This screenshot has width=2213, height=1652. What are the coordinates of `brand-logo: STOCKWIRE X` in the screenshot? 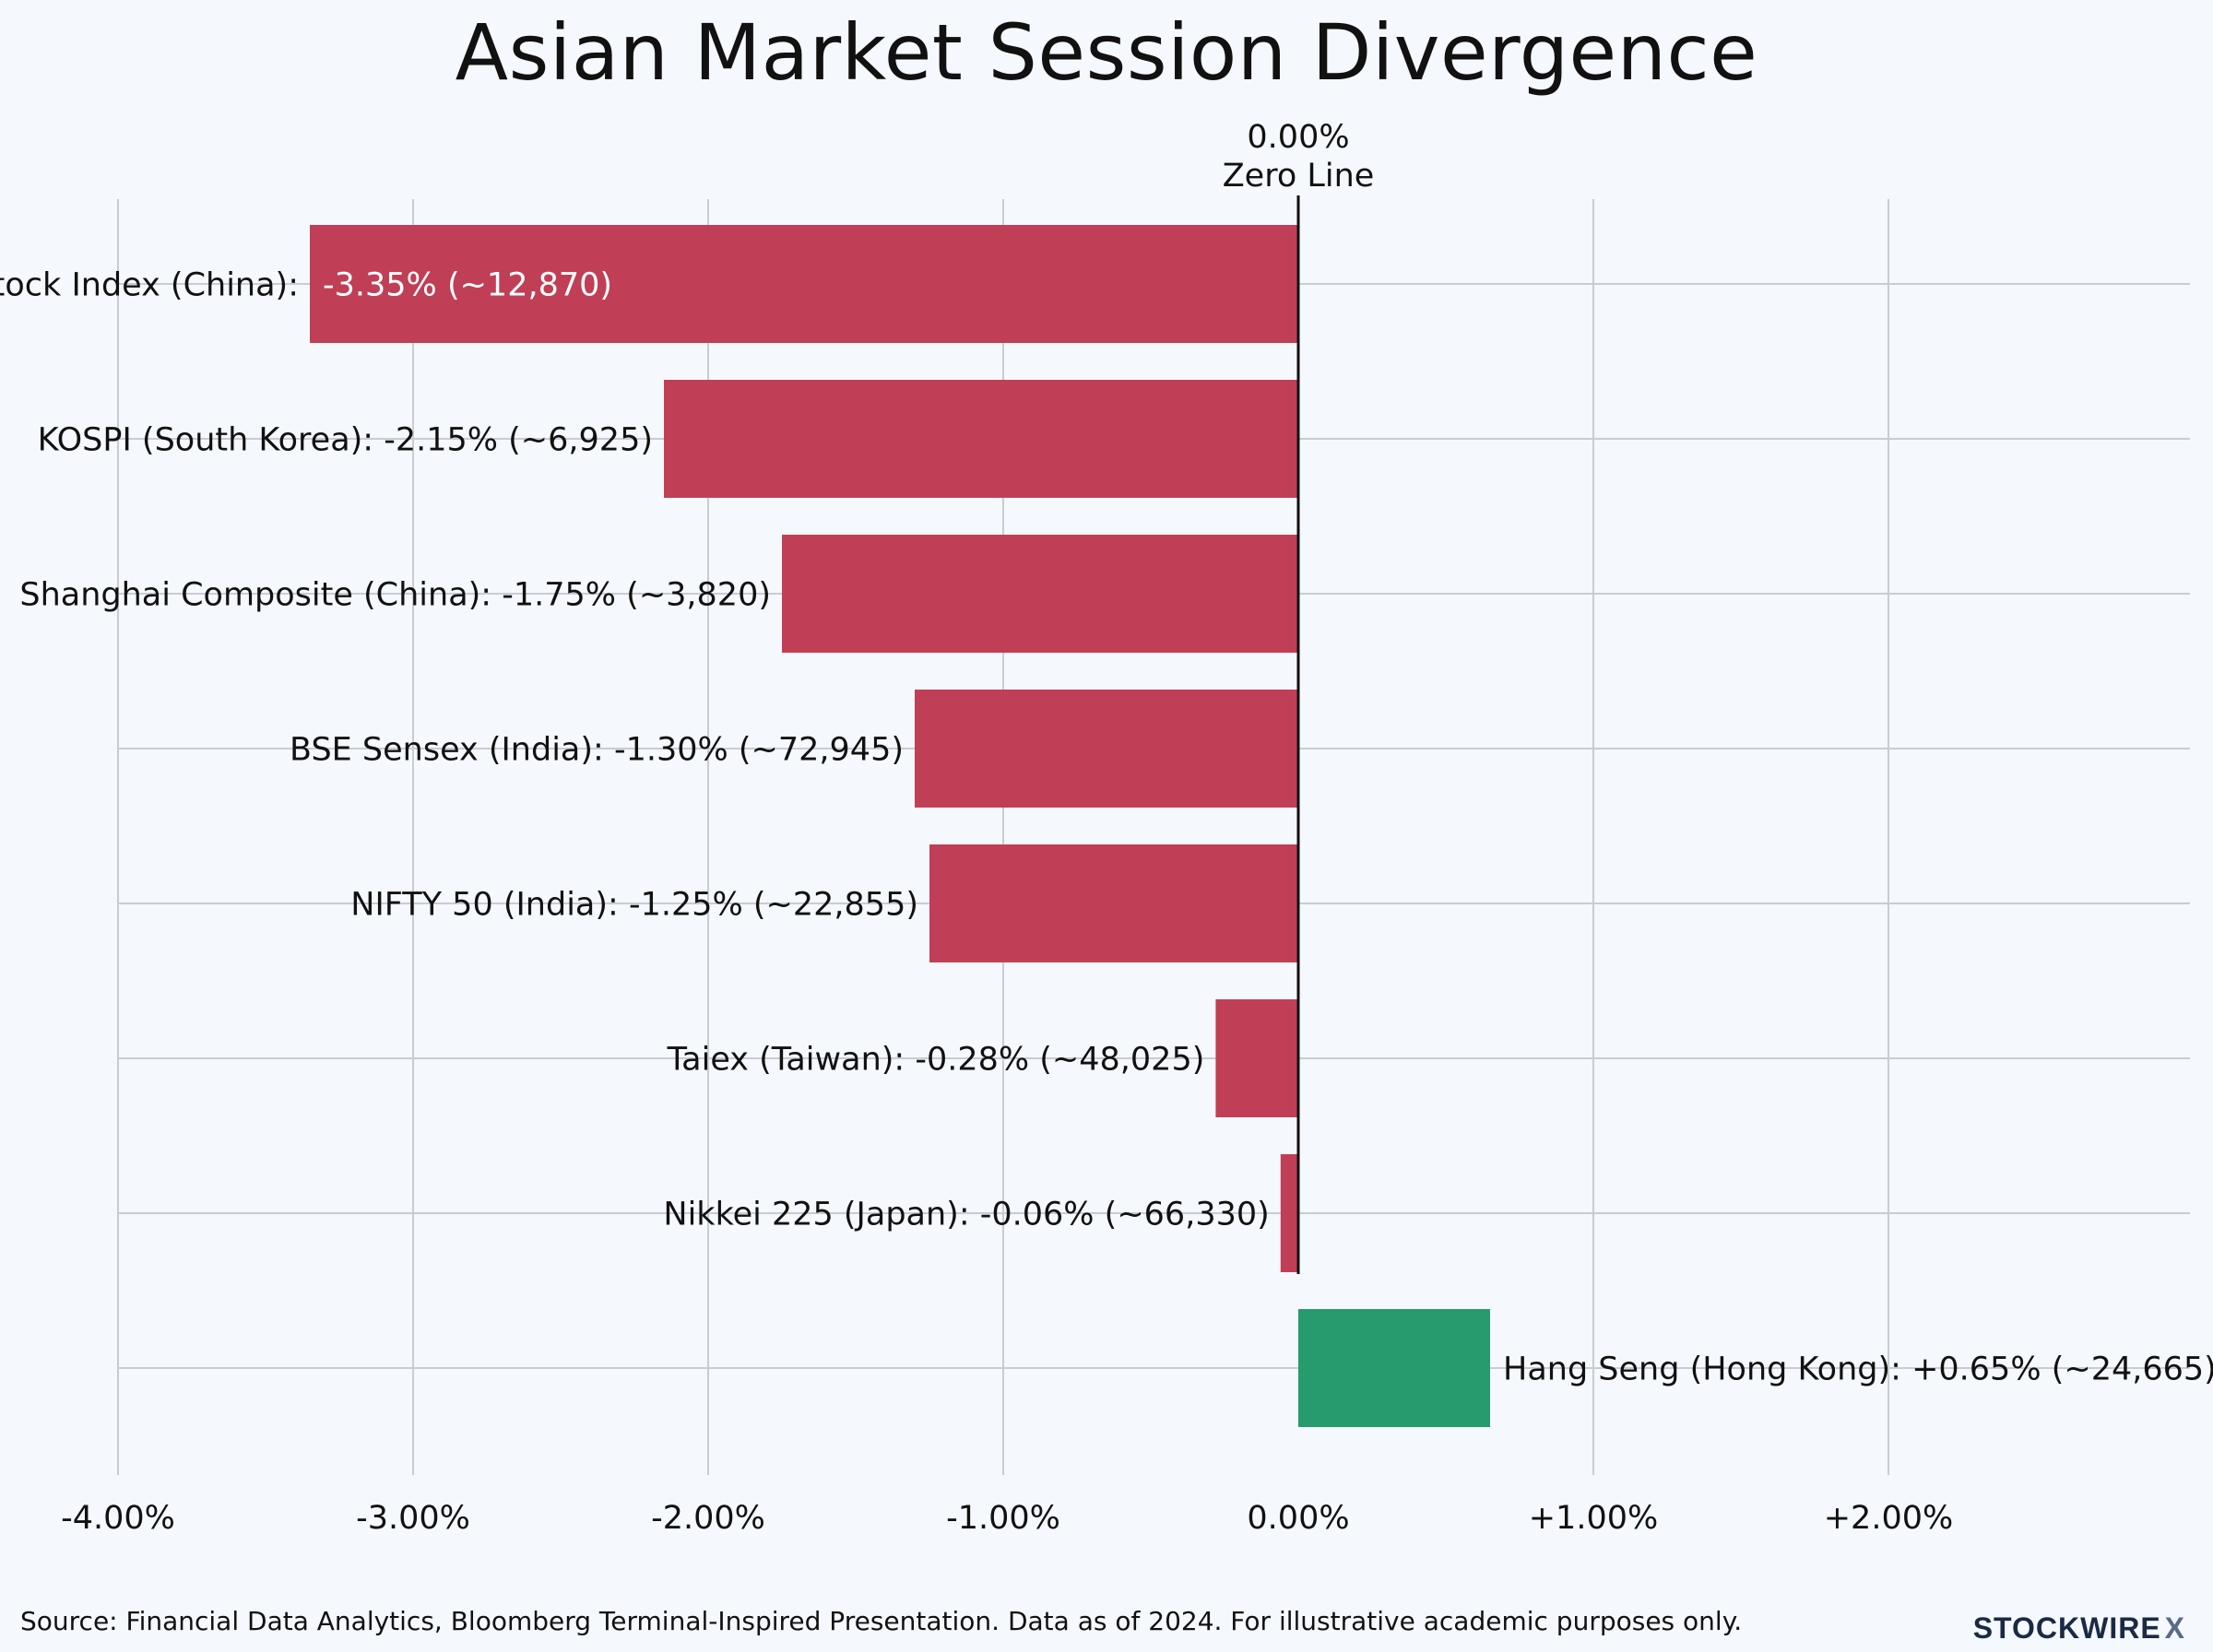 It's located at (2079, 1628).